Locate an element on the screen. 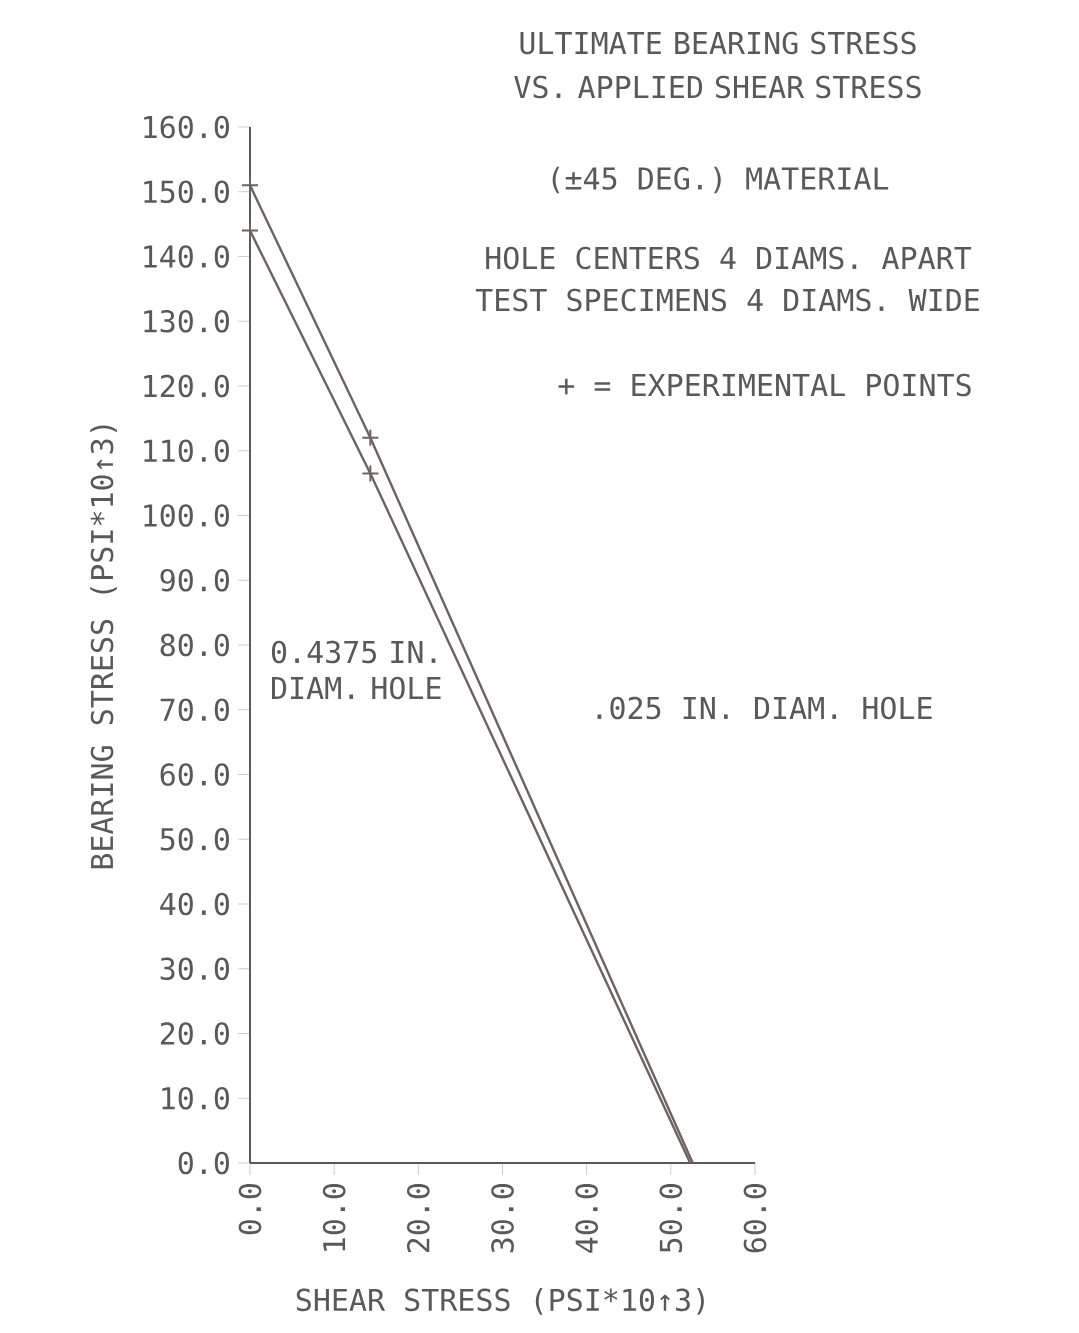  x-tick-label: 30.0 is located at coordinates (502, 1218).